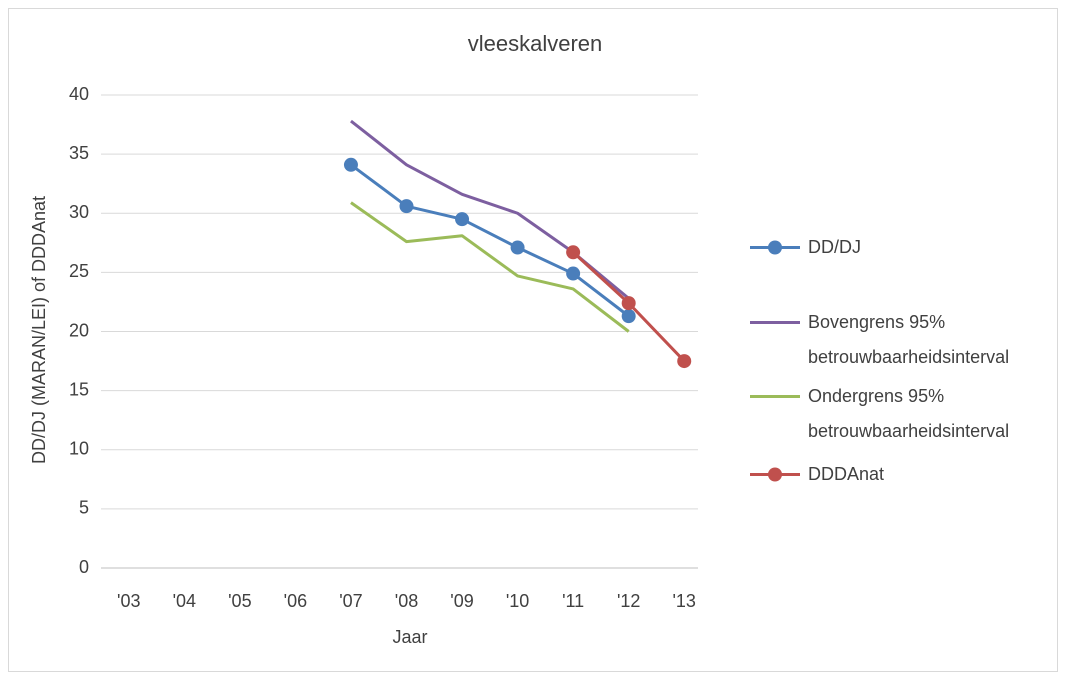 Image resolution: width=1066 pixels, height=680 pixels. What do you see at coordinates (79, 389) in the screenshot?
I see `y-tick-label: 15` at bounding box center [79, 389].